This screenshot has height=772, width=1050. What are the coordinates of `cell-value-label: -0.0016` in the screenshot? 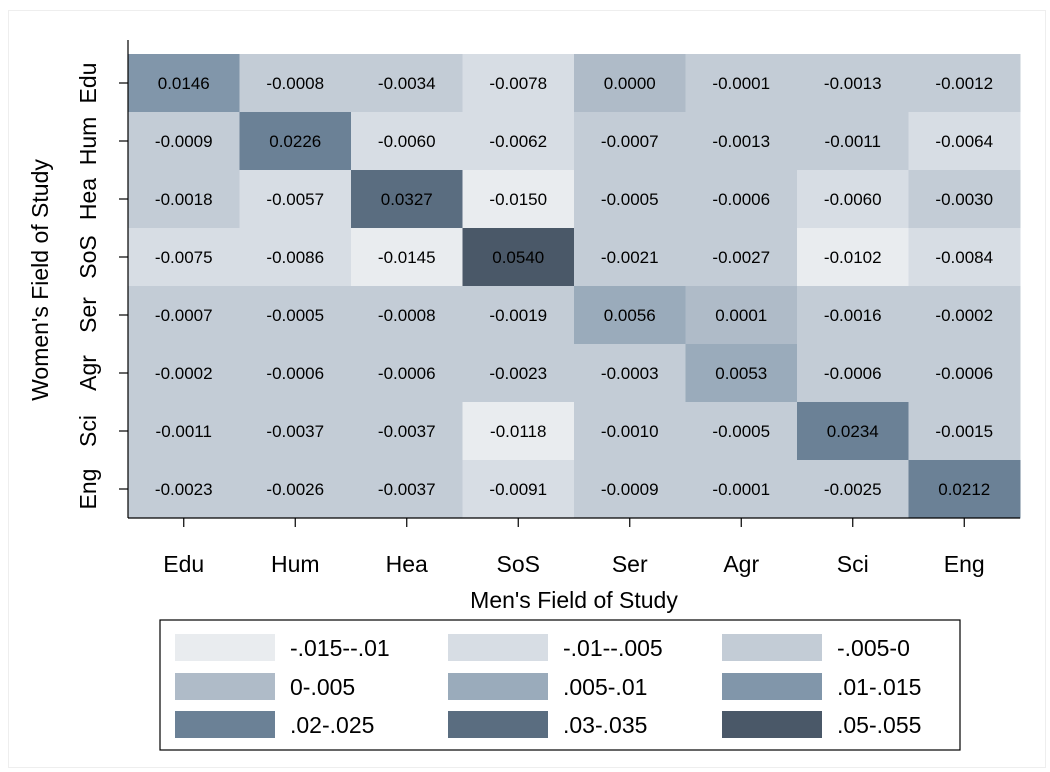 It's located at (853, 315).